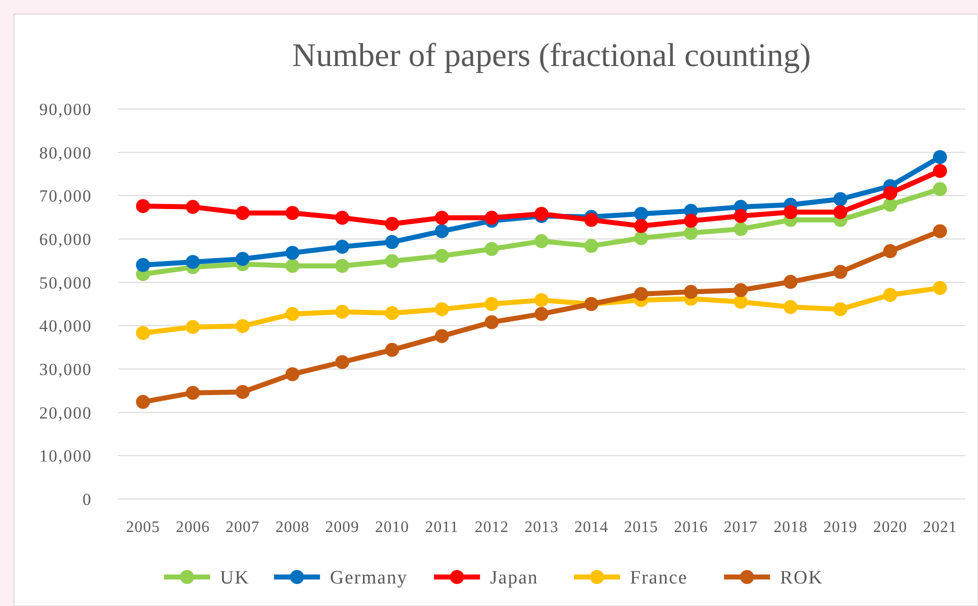 The height and width of the screenshot is (606, 978). I want to click on x-tick-label: 2007, so click(243, 527).